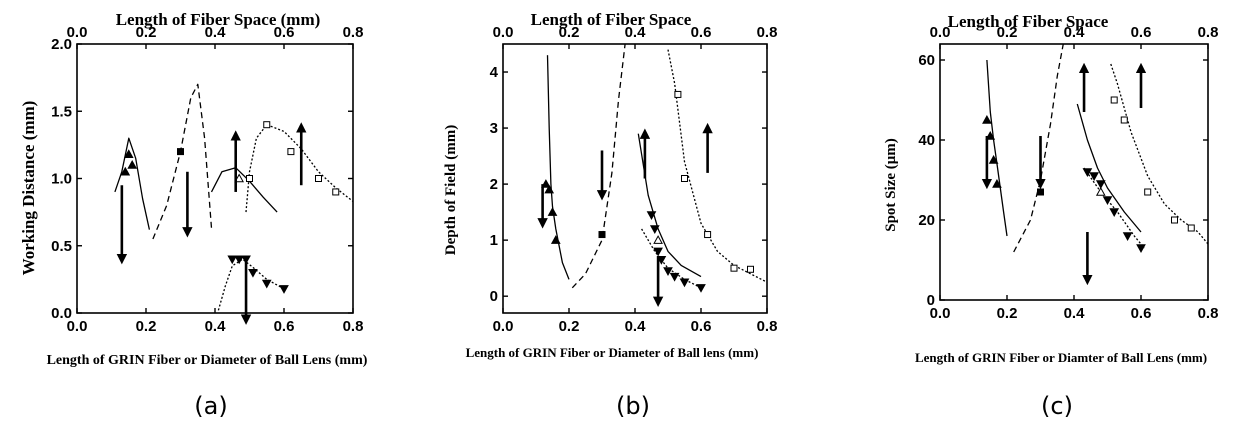  What do you see at coordinates (767, 32) in the screenshot?
I see `chart-b-top-xtick-label: 0.8` at bounding box center [767, 32].